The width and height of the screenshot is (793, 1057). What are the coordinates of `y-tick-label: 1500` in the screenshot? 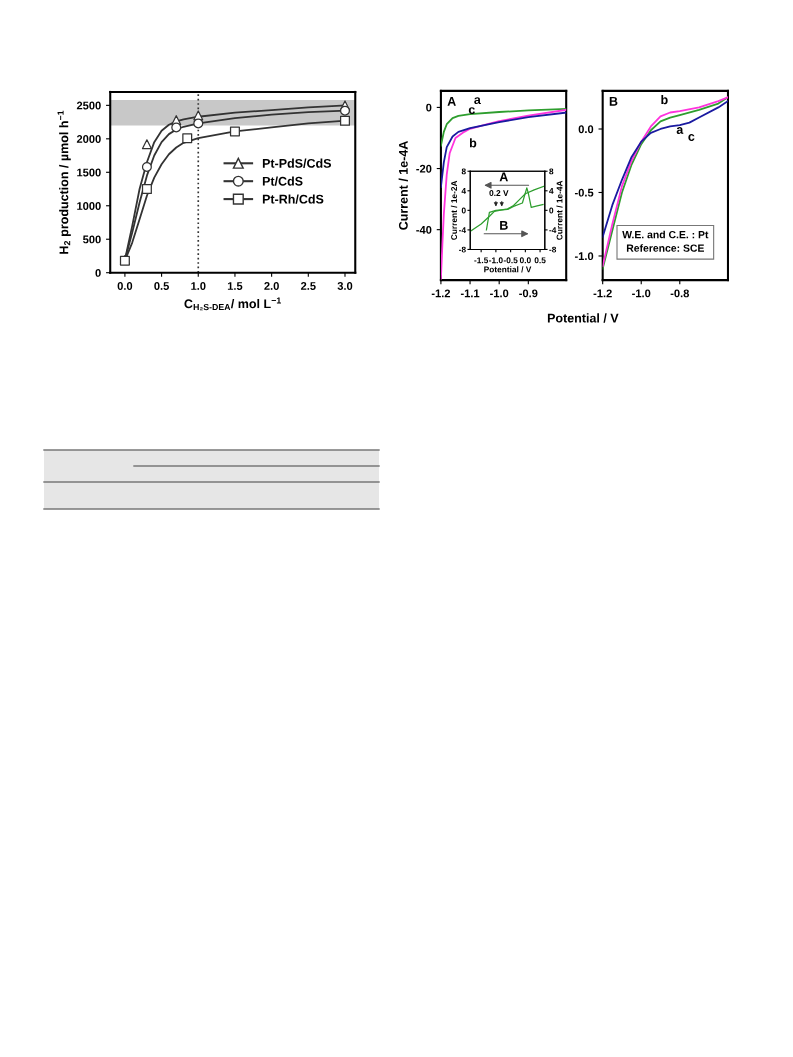 It's located at (89, 172).